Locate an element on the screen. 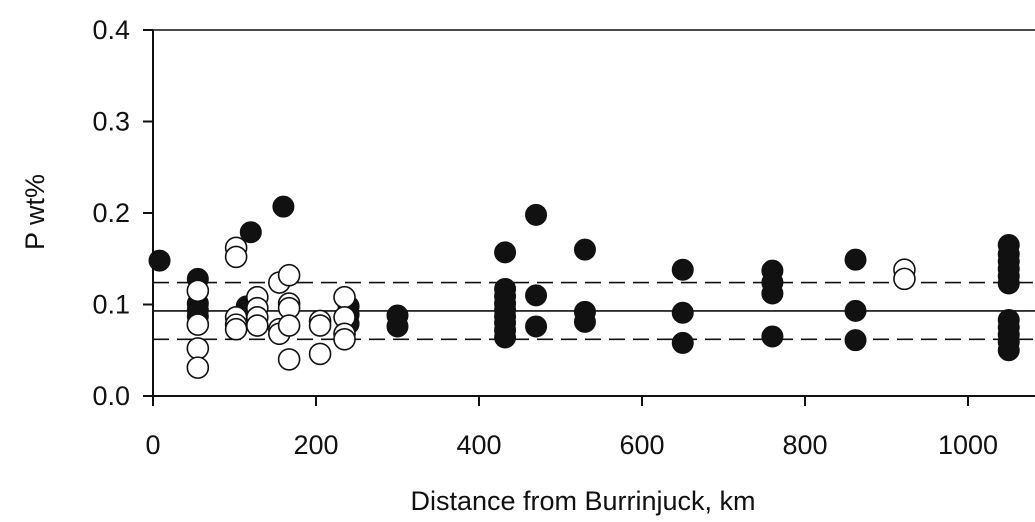 Image resolution: width=1035 pixels, height=522 pixels. y-tick-label-2: 0.2 is located at coordinates (111, 213).